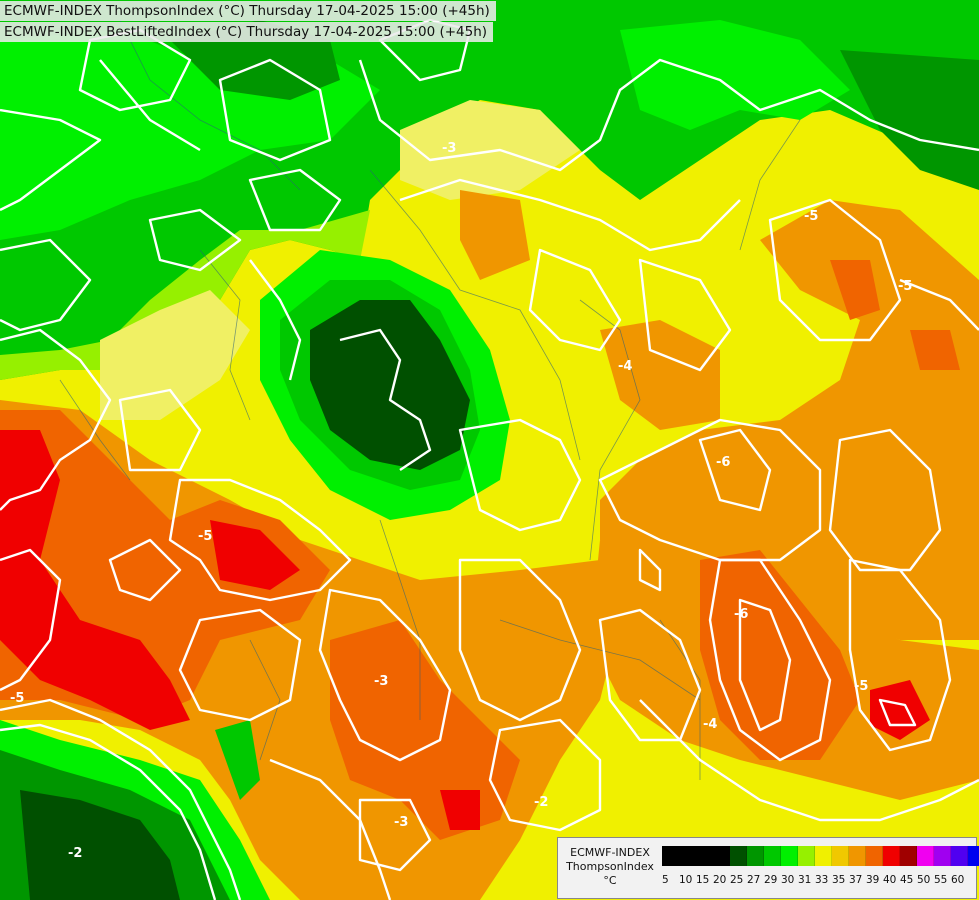 The height and width of the screenshot is (900, 979). I want to click on legend-tick: 15, so click(703, 880).